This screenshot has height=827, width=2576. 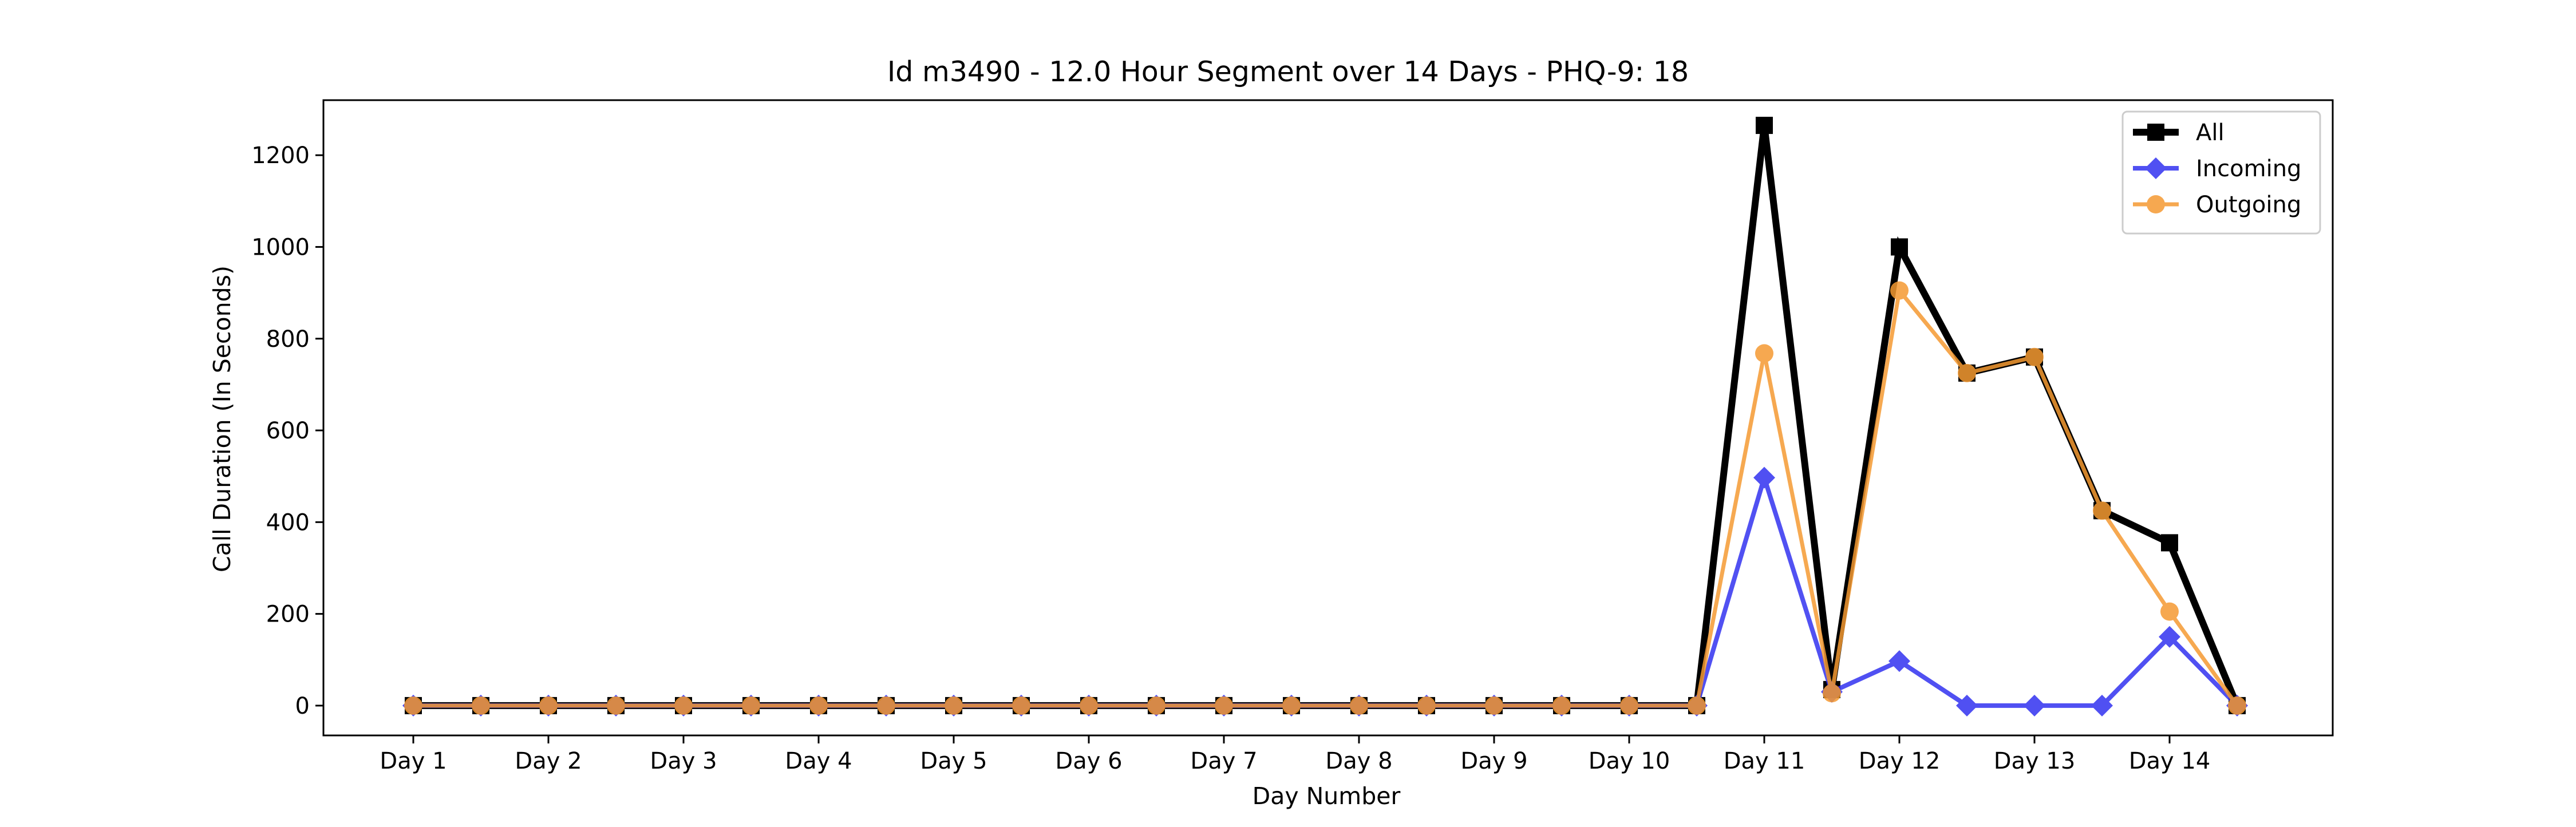 I want to click on x-tick-label: Day 5, so click(x=953, y=761).